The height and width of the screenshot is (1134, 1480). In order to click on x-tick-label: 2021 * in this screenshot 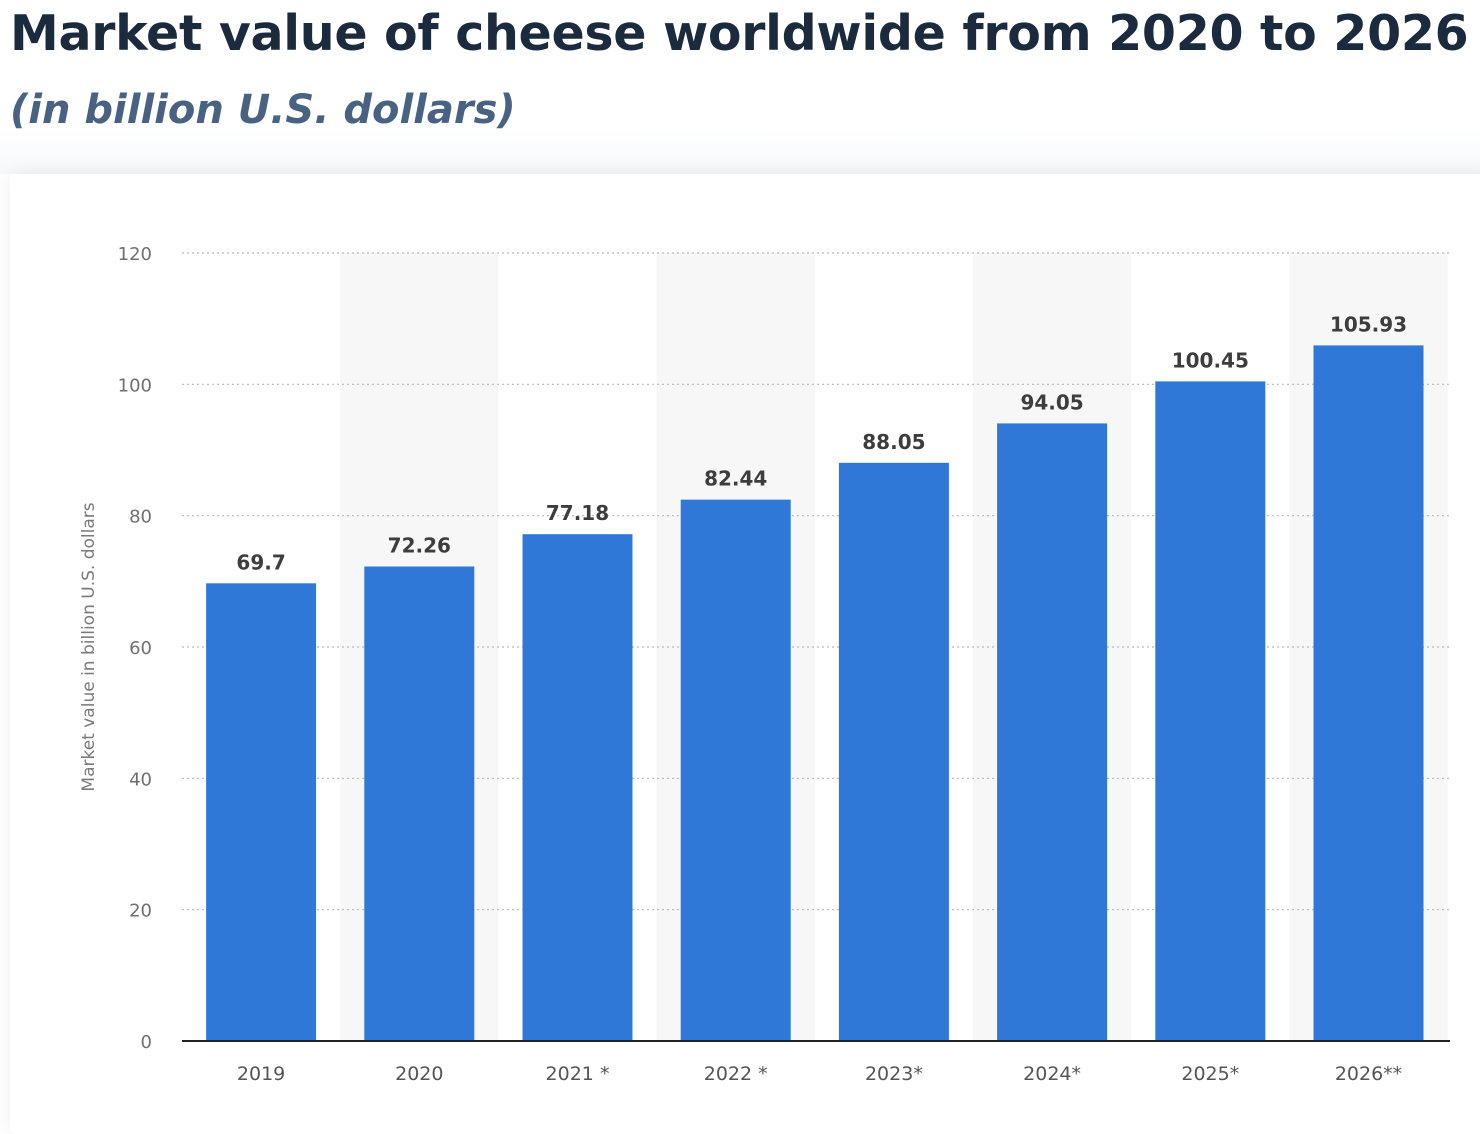, I will do `click(578, 1074)`.